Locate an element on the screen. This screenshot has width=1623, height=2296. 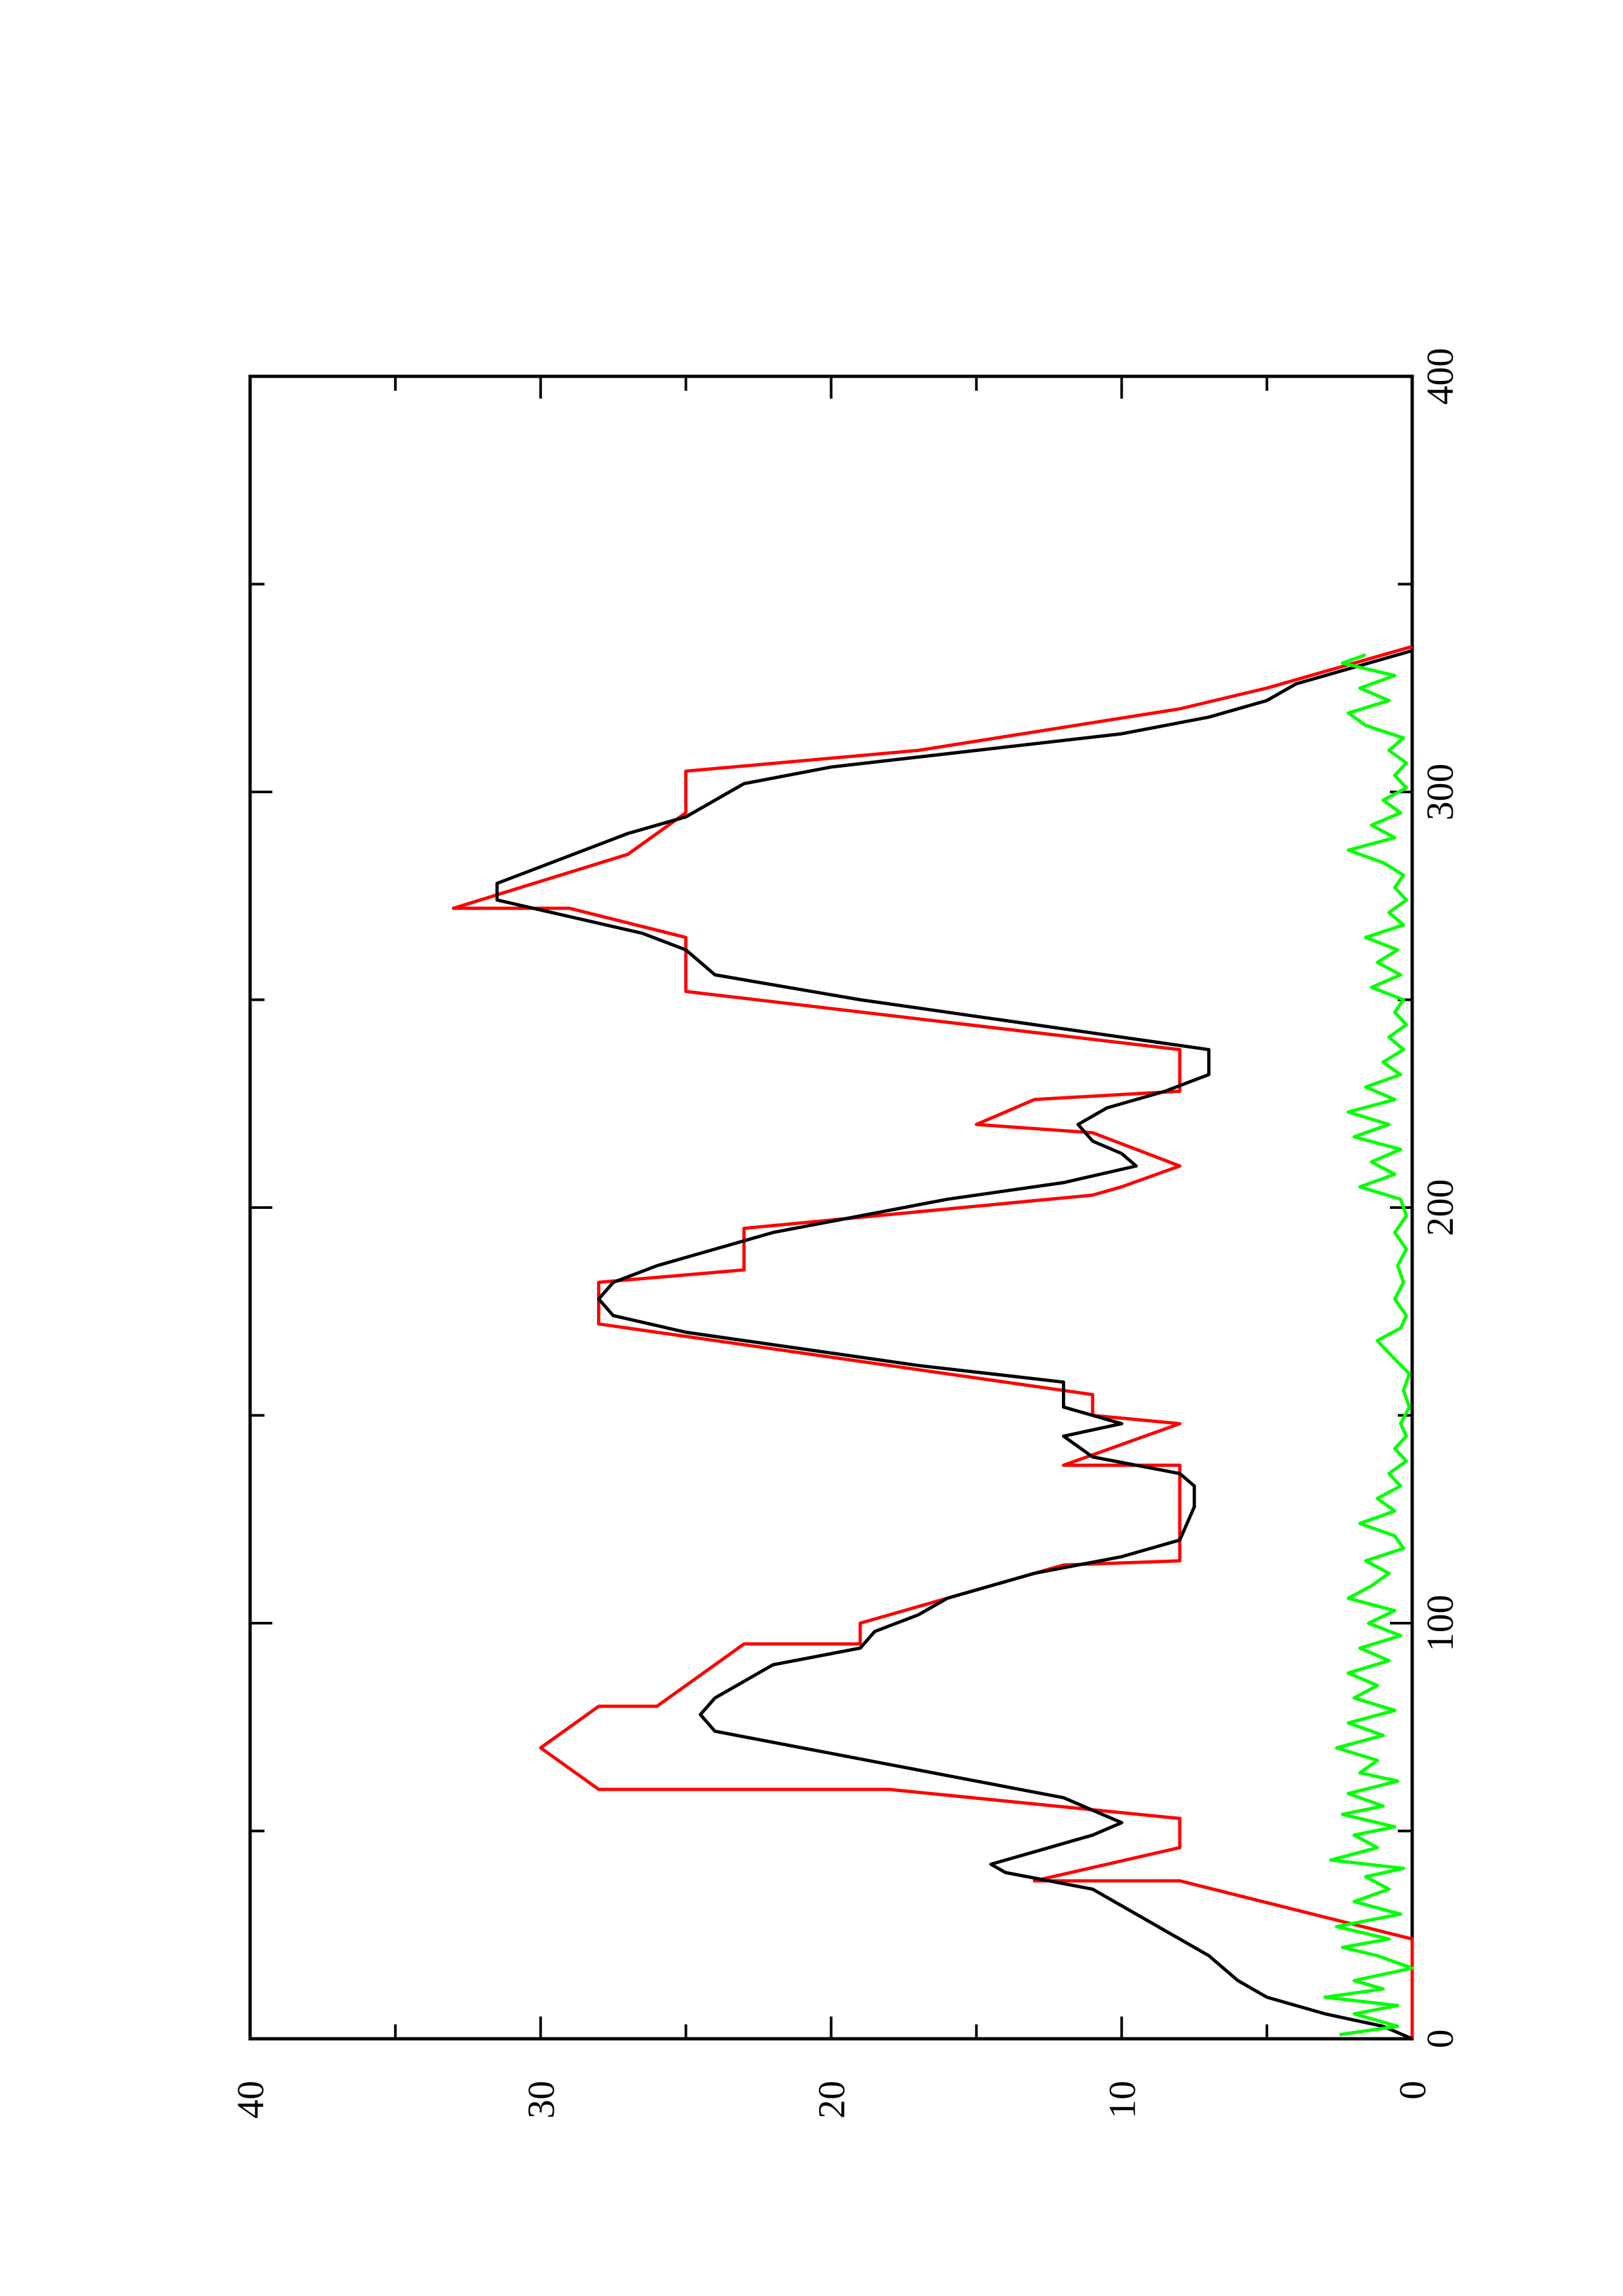
y-tick-label: 0 is located at coordinates (1412, 2090).